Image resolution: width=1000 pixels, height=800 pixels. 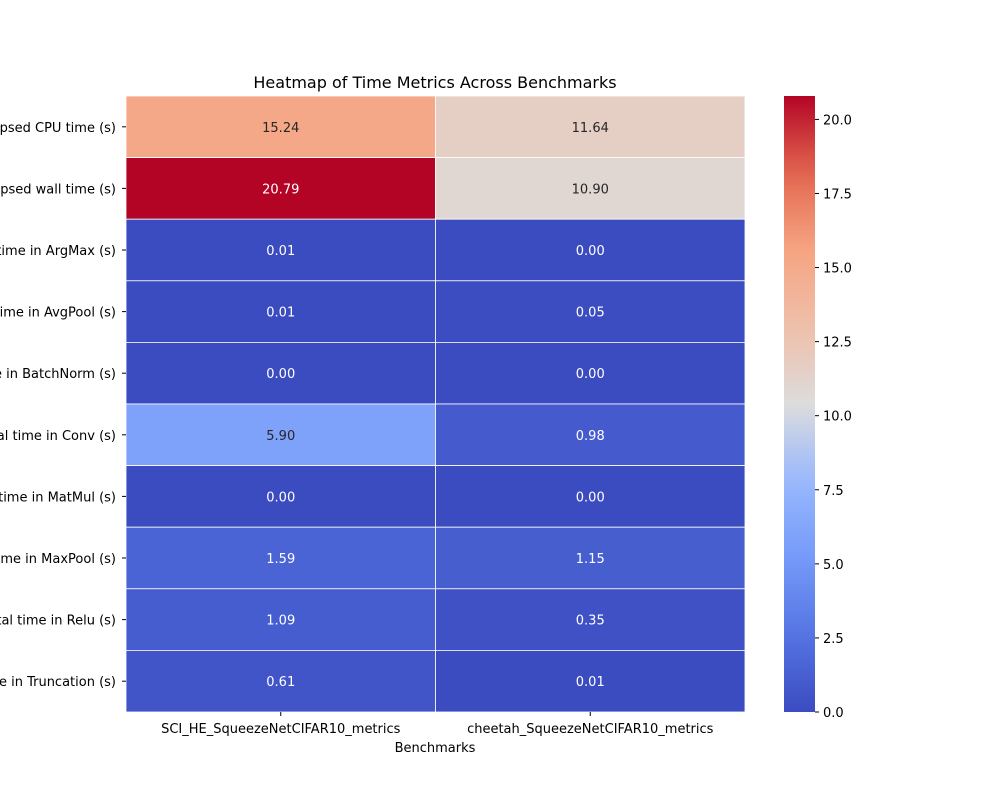 I want to click on colorbar-tick-label: 17.5, so click(x=837, y=194).